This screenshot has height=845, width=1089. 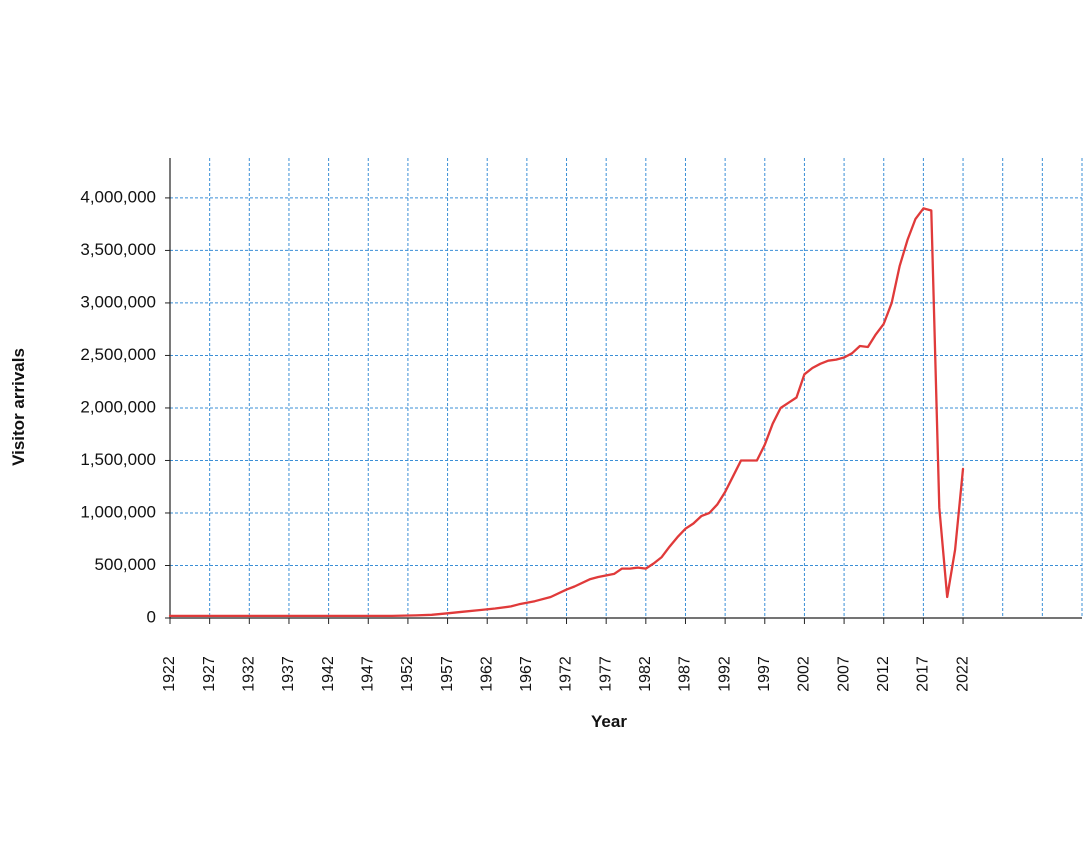 I want to click on x-tick-label: 1977, so click(x=605, y=674).